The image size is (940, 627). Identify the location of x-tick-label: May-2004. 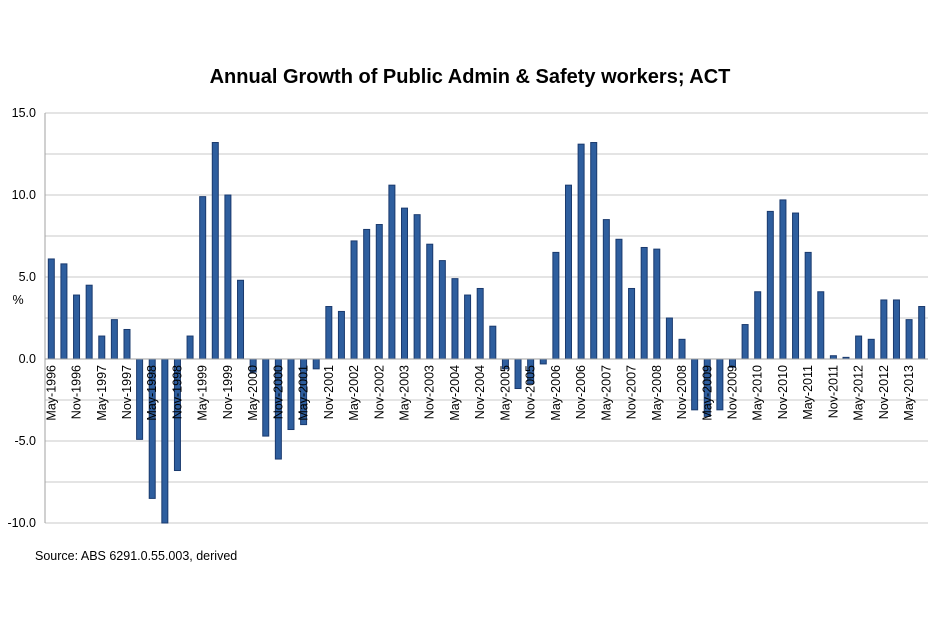
(455, 393).